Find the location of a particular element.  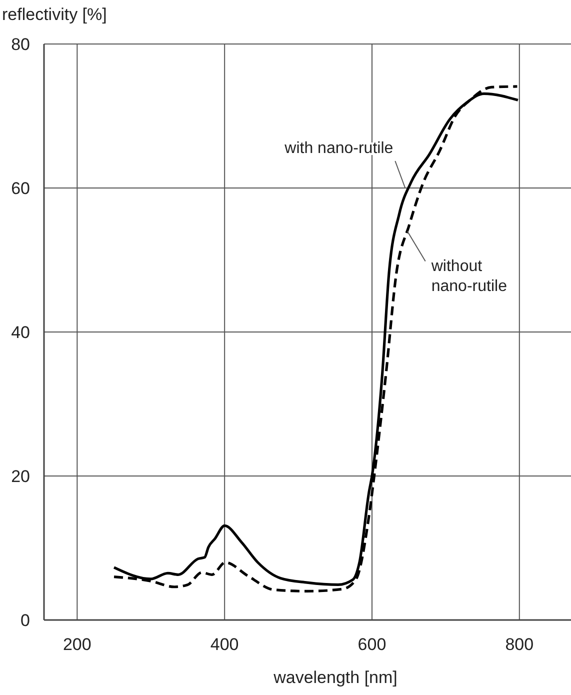

y-tick-label: 40 is located at coordinates (20, 332).